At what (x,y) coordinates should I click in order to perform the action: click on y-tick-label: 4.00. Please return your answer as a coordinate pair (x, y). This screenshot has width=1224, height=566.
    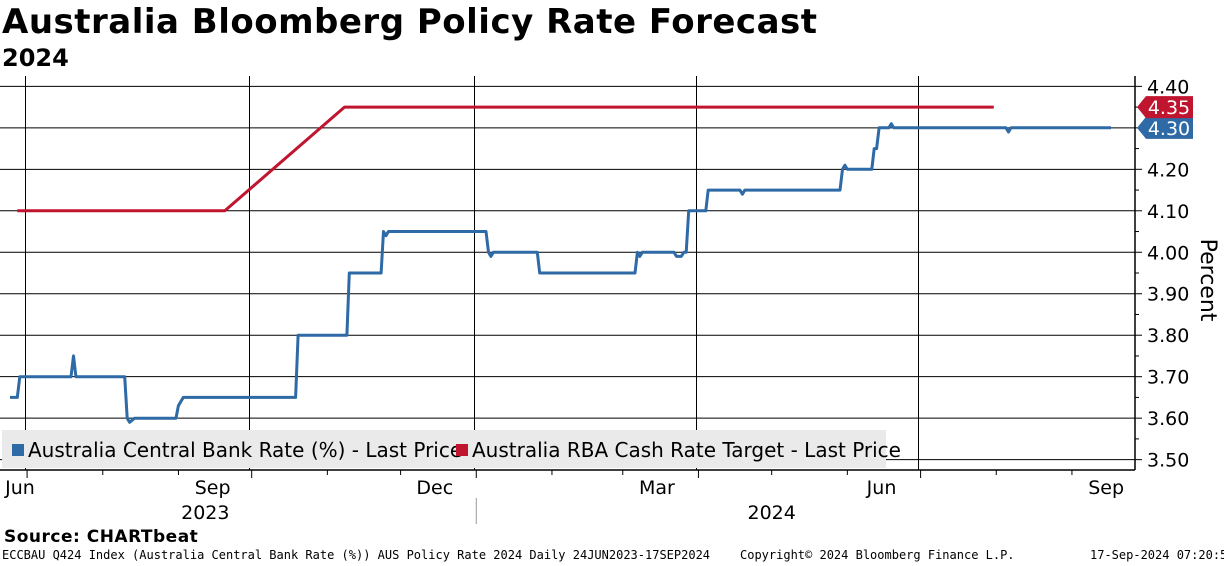
    Looking at the image, I should click on (1168, 253).